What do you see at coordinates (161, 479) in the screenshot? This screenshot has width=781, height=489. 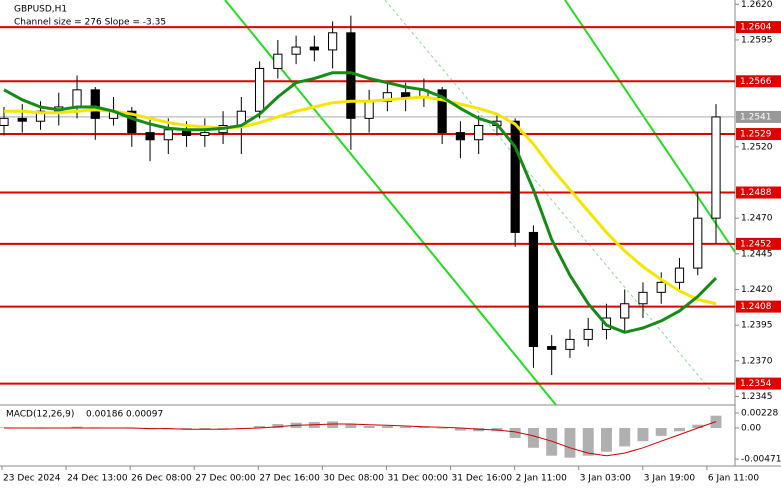 I see `x-tick-label: 26 Dec 08:00` at bounding box center [161, 479].